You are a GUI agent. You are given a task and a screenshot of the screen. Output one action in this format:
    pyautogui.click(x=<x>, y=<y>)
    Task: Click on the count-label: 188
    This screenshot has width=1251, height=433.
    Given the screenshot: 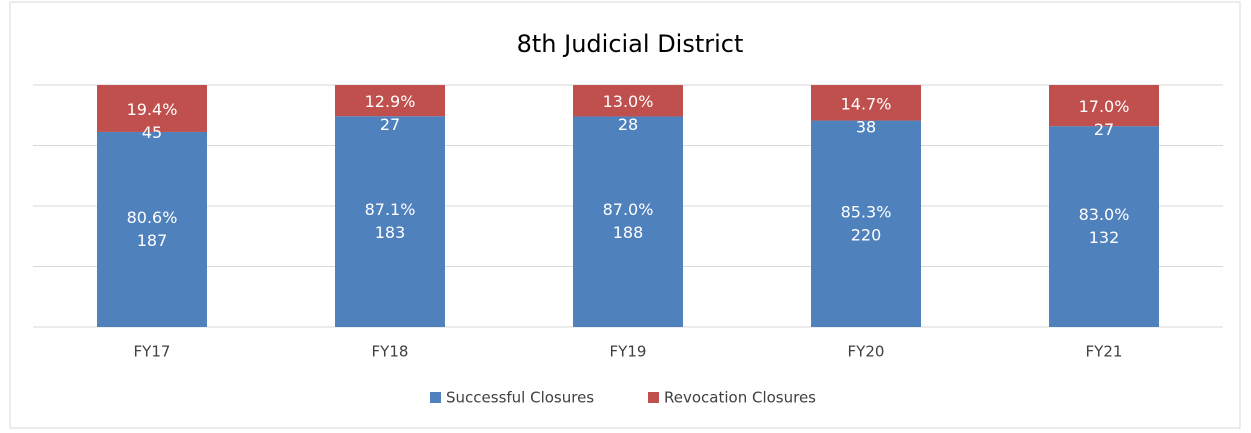 What is the action you would take?
    pyautogui.click(x=628, y=232)
    